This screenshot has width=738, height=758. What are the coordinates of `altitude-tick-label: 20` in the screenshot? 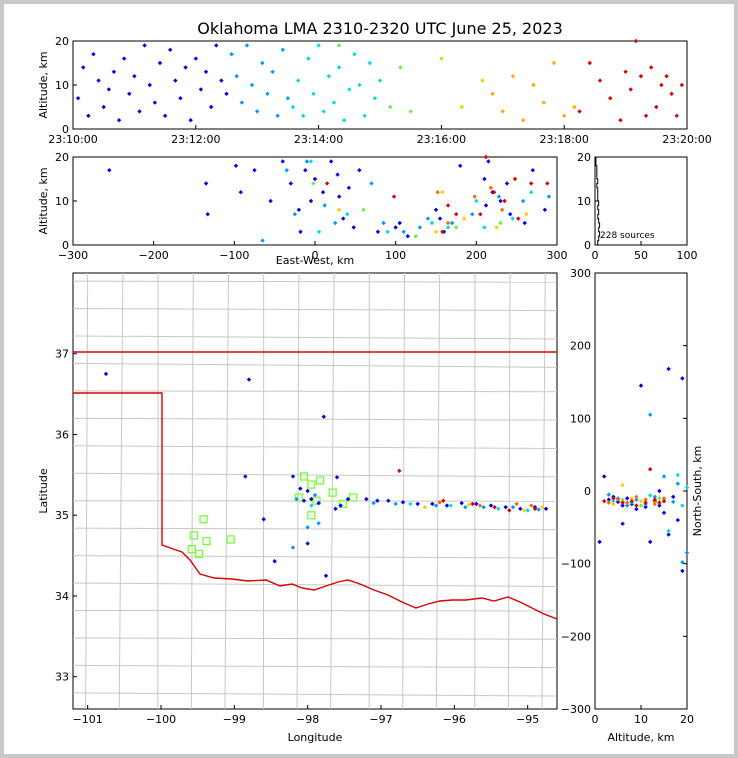 It's located at (62, 41).